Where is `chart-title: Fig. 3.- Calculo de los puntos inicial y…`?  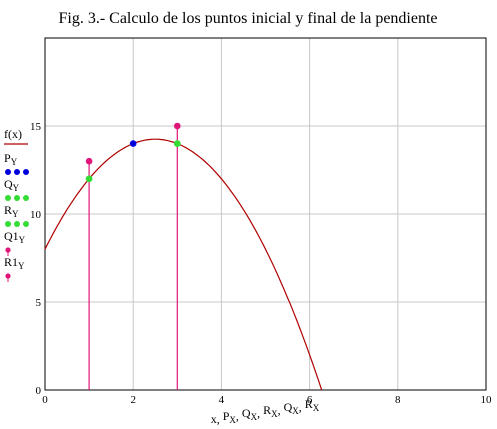 chart-title: Fig. 3.- Calculo de los puntos inicial y… is located at coordinates (247, 18).